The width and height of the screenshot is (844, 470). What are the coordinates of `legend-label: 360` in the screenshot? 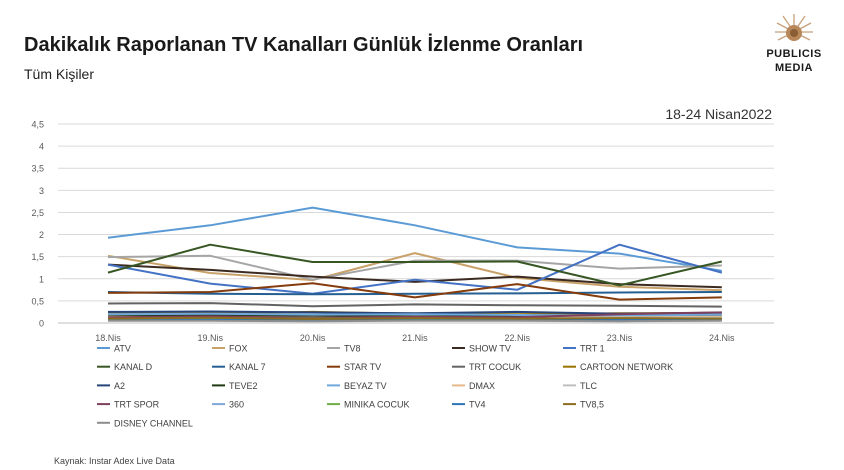 It's located at (236, 405).